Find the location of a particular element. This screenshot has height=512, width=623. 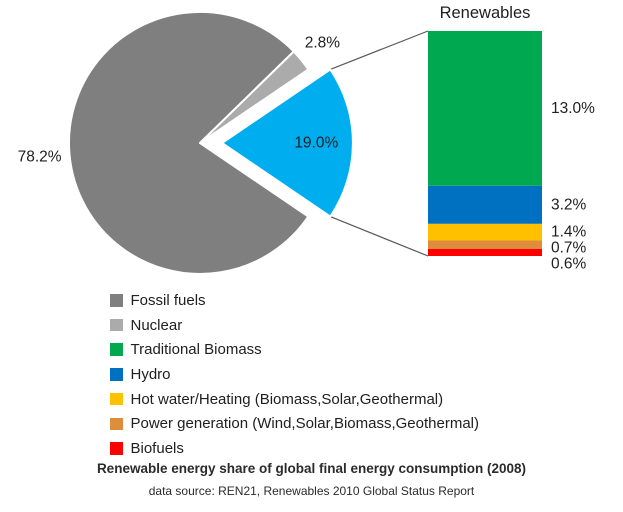

breakout-title: Renewables is located at coordinates (485, 13).